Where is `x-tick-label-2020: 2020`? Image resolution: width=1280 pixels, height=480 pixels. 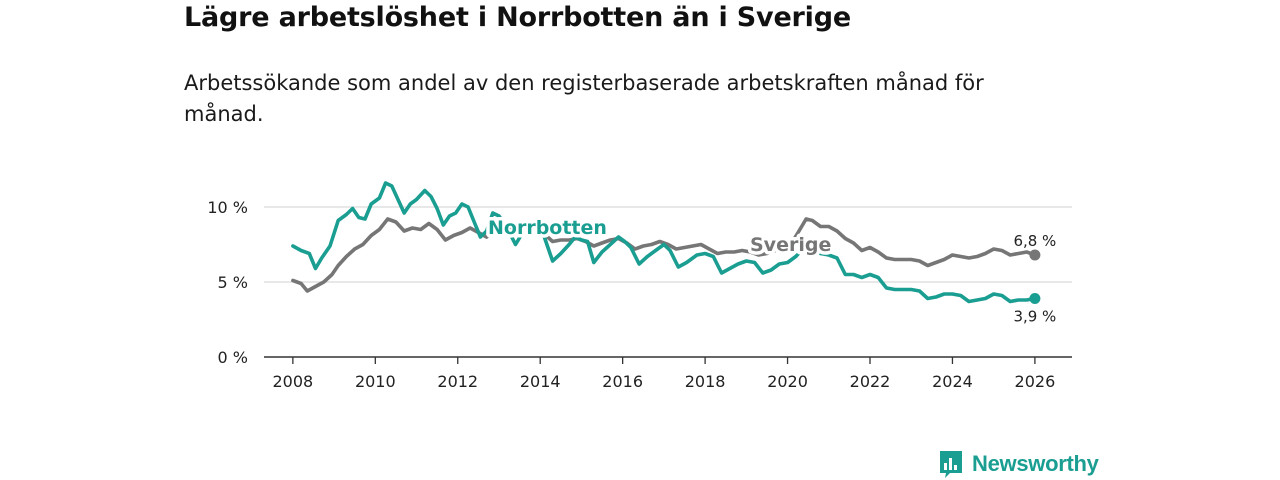 x-tick-label-2020: 2020 is located at coordinates (787, 381).